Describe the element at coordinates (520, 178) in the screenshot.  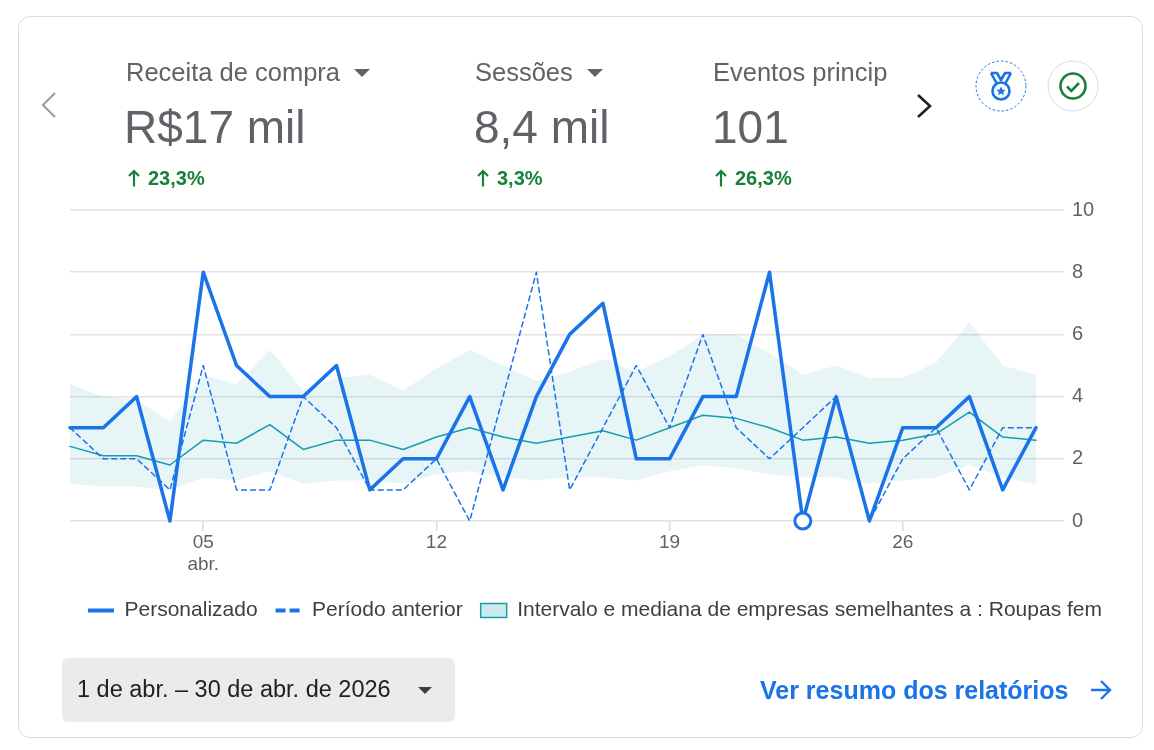
I see `text: 3,3%` at that location.